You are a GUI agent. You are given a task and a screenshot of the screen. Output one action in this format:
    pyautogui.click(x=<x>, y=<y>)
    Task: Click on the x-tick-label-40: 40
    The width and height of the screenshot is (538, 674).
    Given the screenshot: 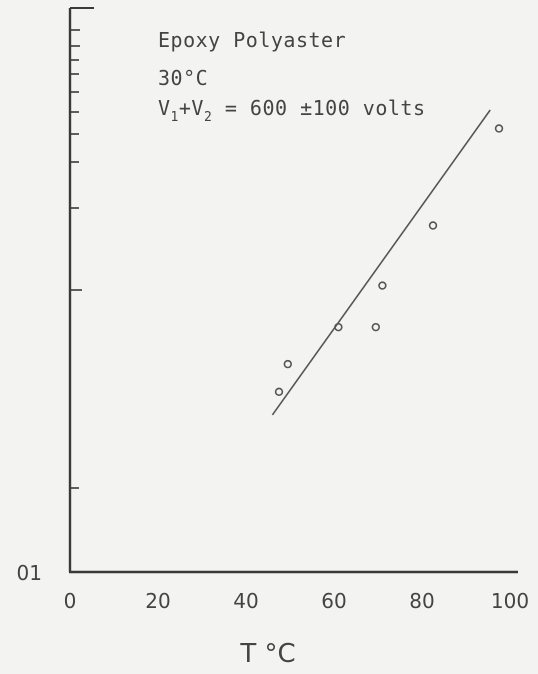 What is the action you would take?
    pyautogui.click(x=245, y=601)
    